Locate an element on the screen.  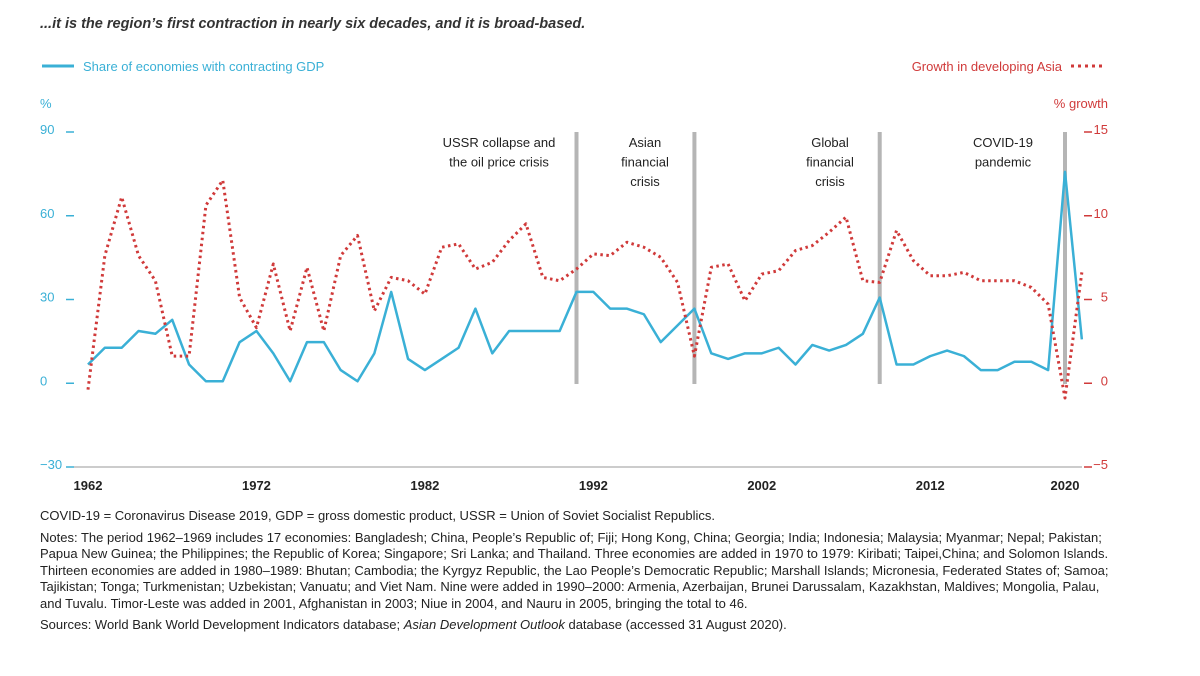
event-label-2020: pandemic is located at coordinates (1003, 162).